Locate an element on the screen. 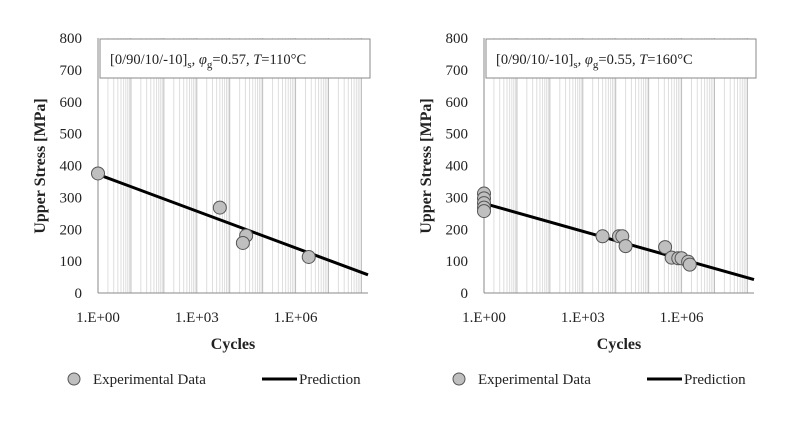 The image size is (812, 427). annotation-temperature-value: =160°C is located at coordinates (669, 60).